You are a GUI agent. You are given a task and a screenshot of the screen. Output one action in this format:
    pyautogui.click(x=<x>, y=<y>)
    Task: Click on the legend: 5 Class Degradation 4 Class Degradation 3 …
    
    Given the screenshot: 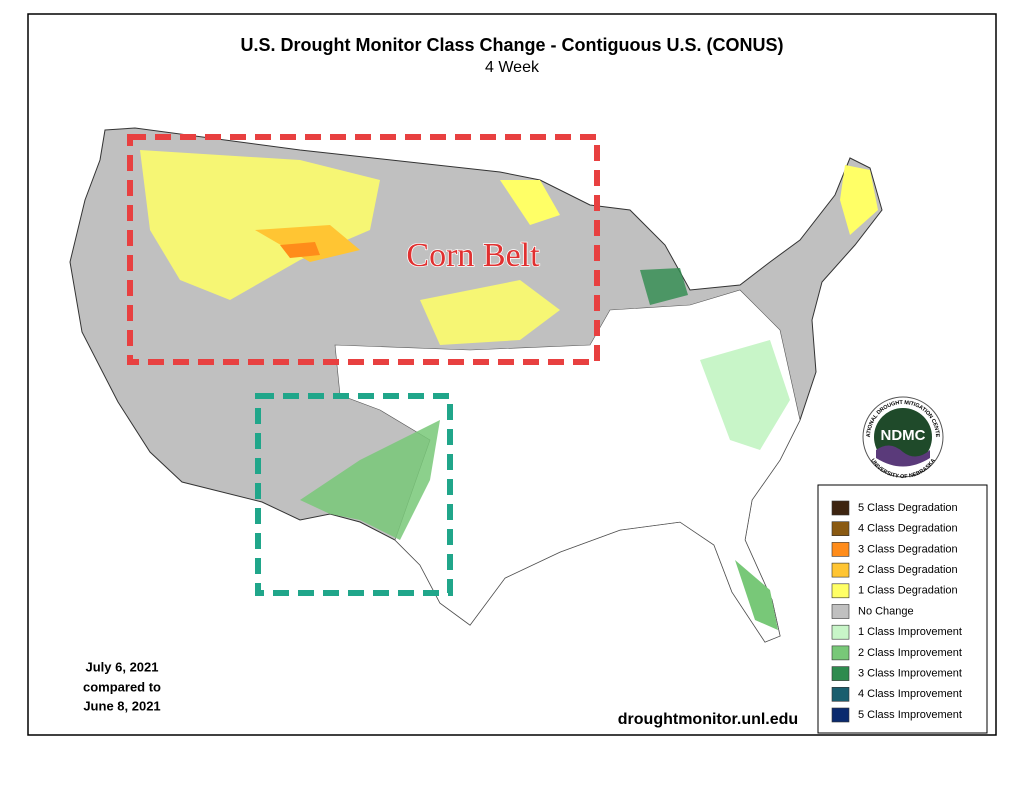 What is the action you would take?
    pyautogui.click(x=896, y=611)
    